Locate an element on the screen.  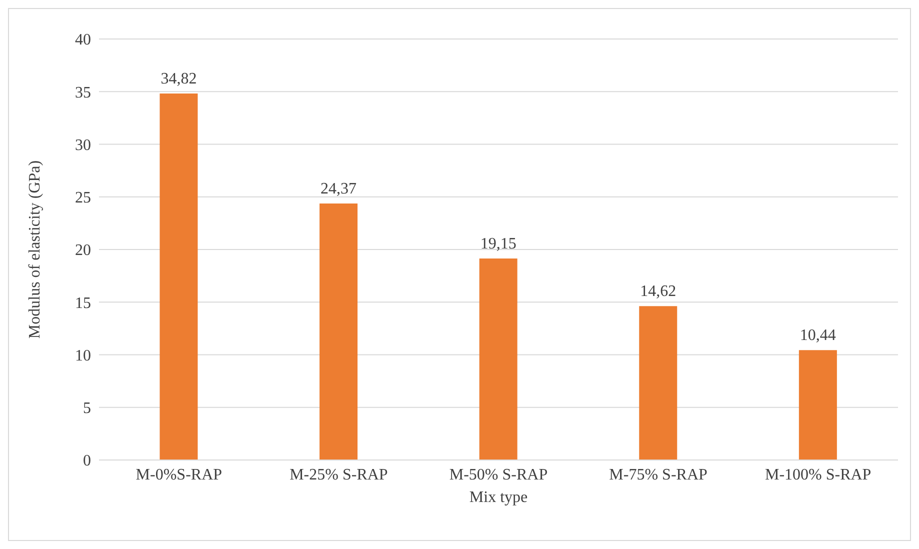
y-tick-label: 20 is located at coordinates (83, 251).